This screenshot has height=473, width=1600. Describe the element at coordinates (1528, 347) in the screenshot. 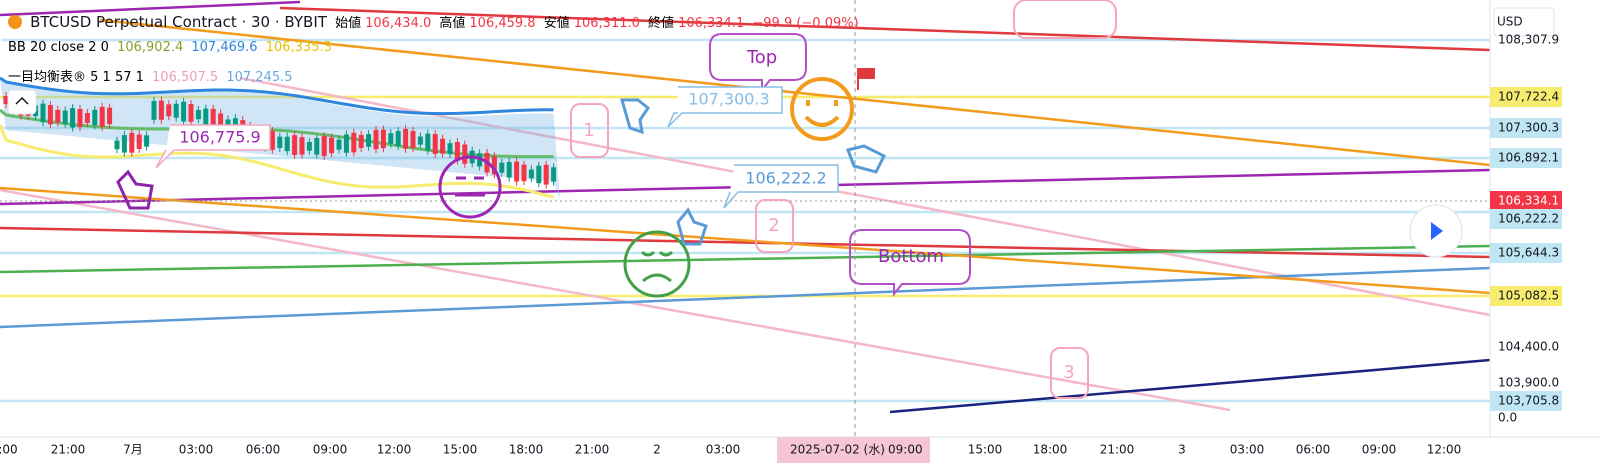

I see `price-label: 104,400.0` at that location.